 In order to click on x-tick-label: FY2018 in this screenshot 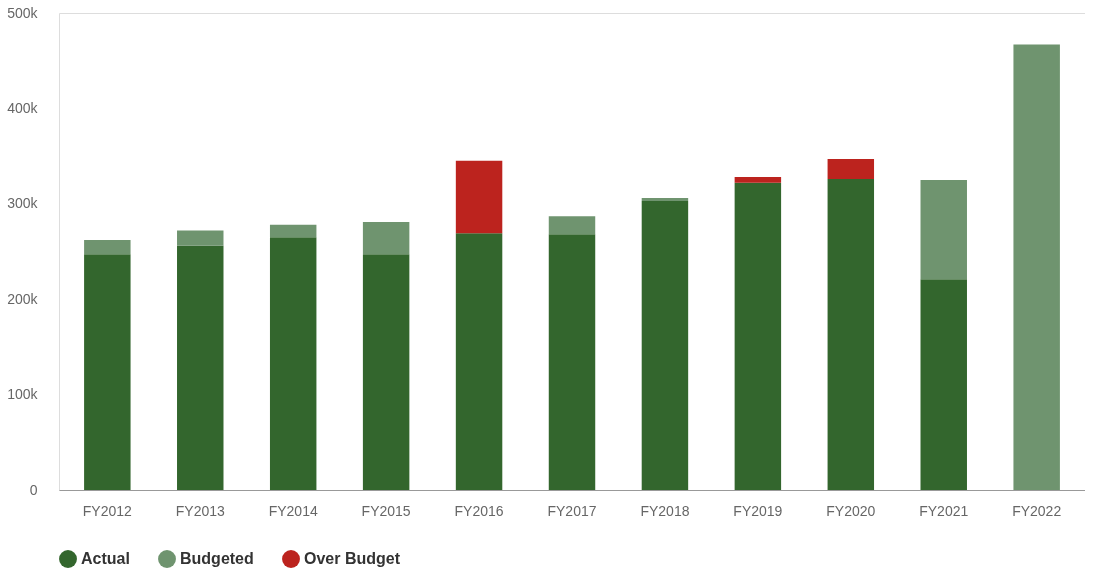, I will do `click(665, 510)`.